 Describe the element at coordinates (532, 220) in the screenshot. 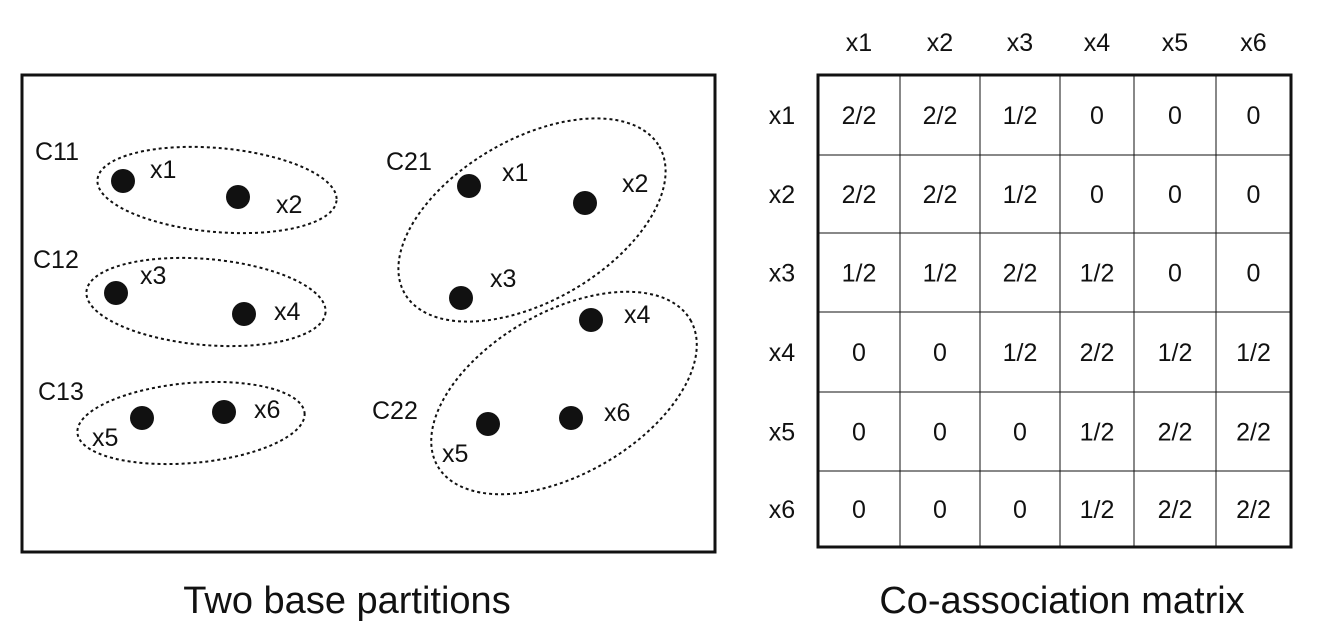

I see `cluster-c21-boundary` at that location.